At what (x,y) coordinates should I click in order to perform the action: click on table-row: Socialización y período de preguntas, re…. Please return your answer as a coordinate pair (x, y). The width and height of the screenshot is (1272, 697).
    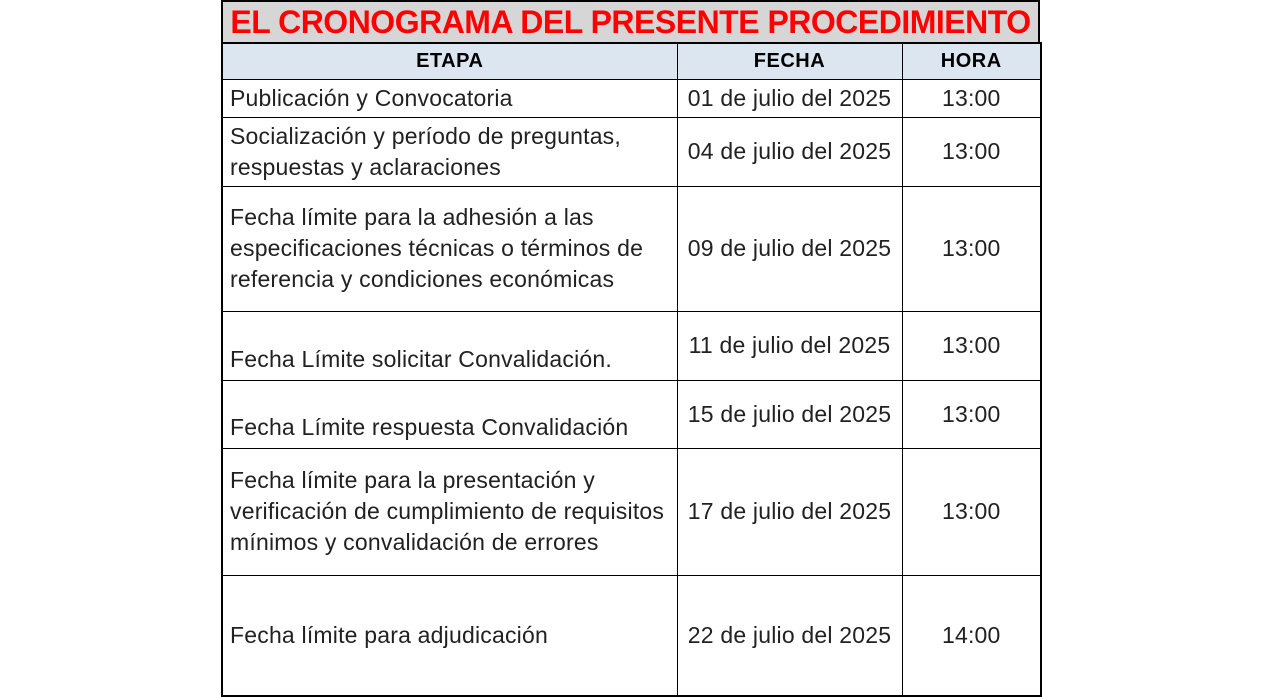
    Looking at the image, I should click on (631, 151).